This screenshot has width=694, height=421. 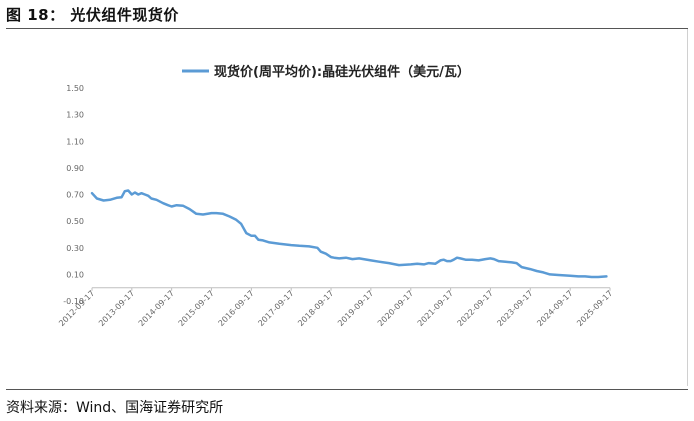 I want to click on x-tick-label: 2021-09-17, so click(x=435, y=308).